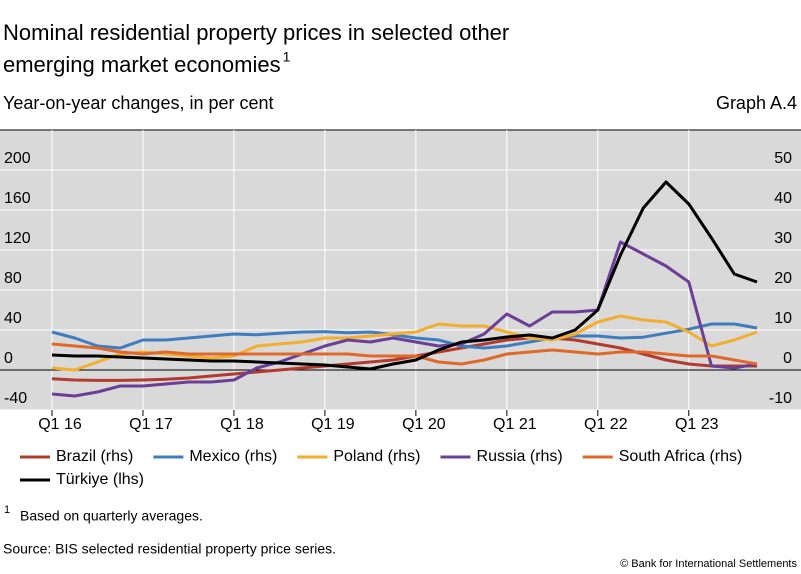 The image size is (801, 574). I want to click on title-note: 1, so click(287, 57).